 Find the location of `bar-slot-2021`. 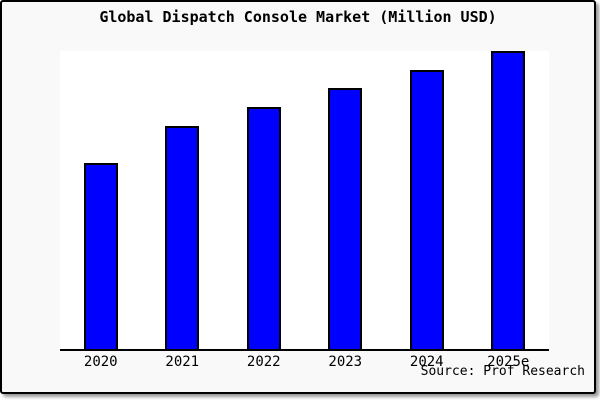

bar-slot-2021 is located at coordinates (183, 200).